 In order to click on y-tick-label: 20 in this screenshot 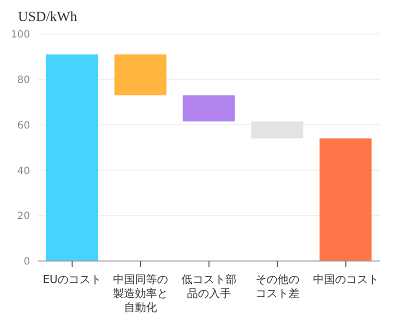, I will do `click(23, 216)`.